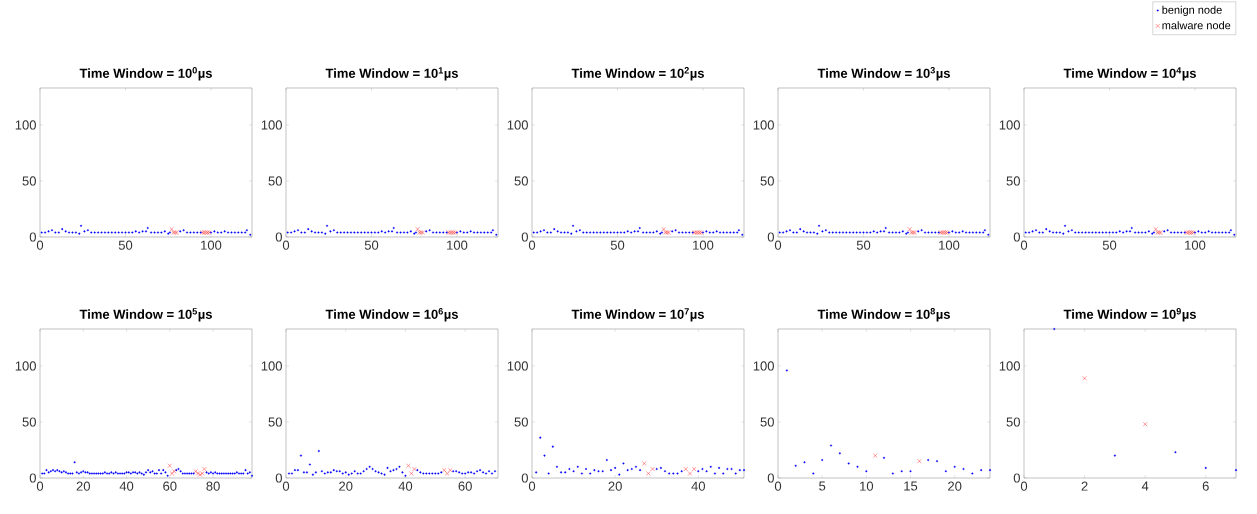  What do you see at coordinates (637, 315) in the screenshot?
I see `chart-title: Time Window = 10$^{7}$µs` at bounding box center [637, 315].